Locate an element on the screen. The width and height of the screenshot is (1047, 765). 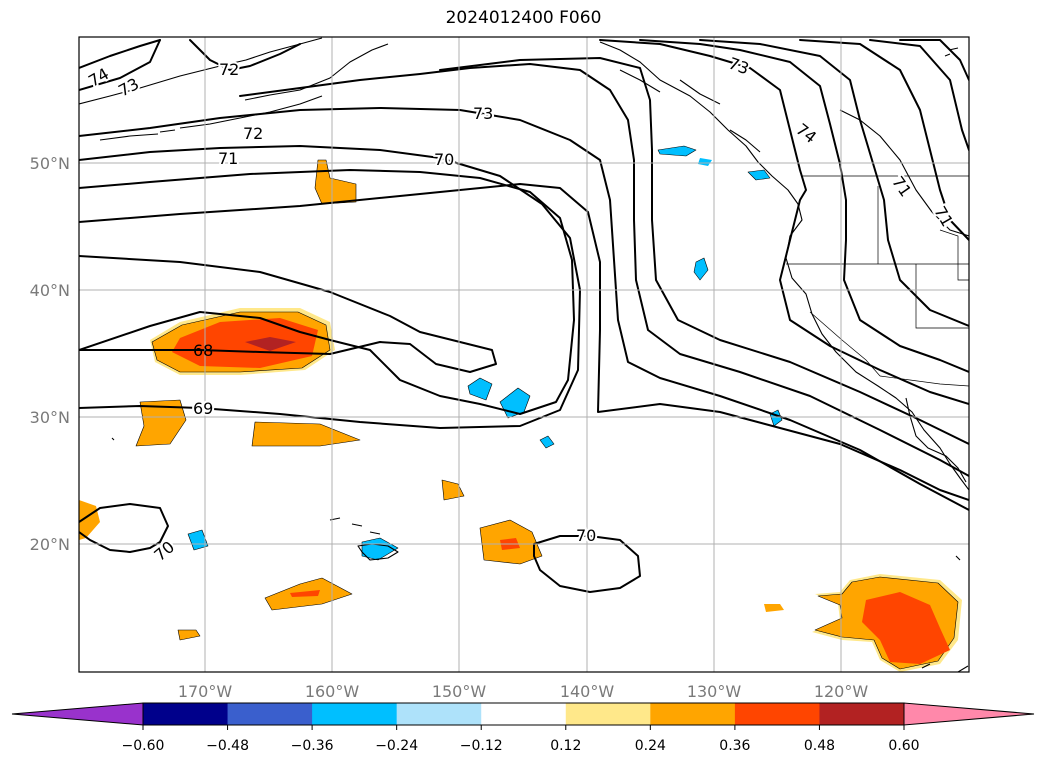
contour-label: 74 is located at coordinates (806, 134).